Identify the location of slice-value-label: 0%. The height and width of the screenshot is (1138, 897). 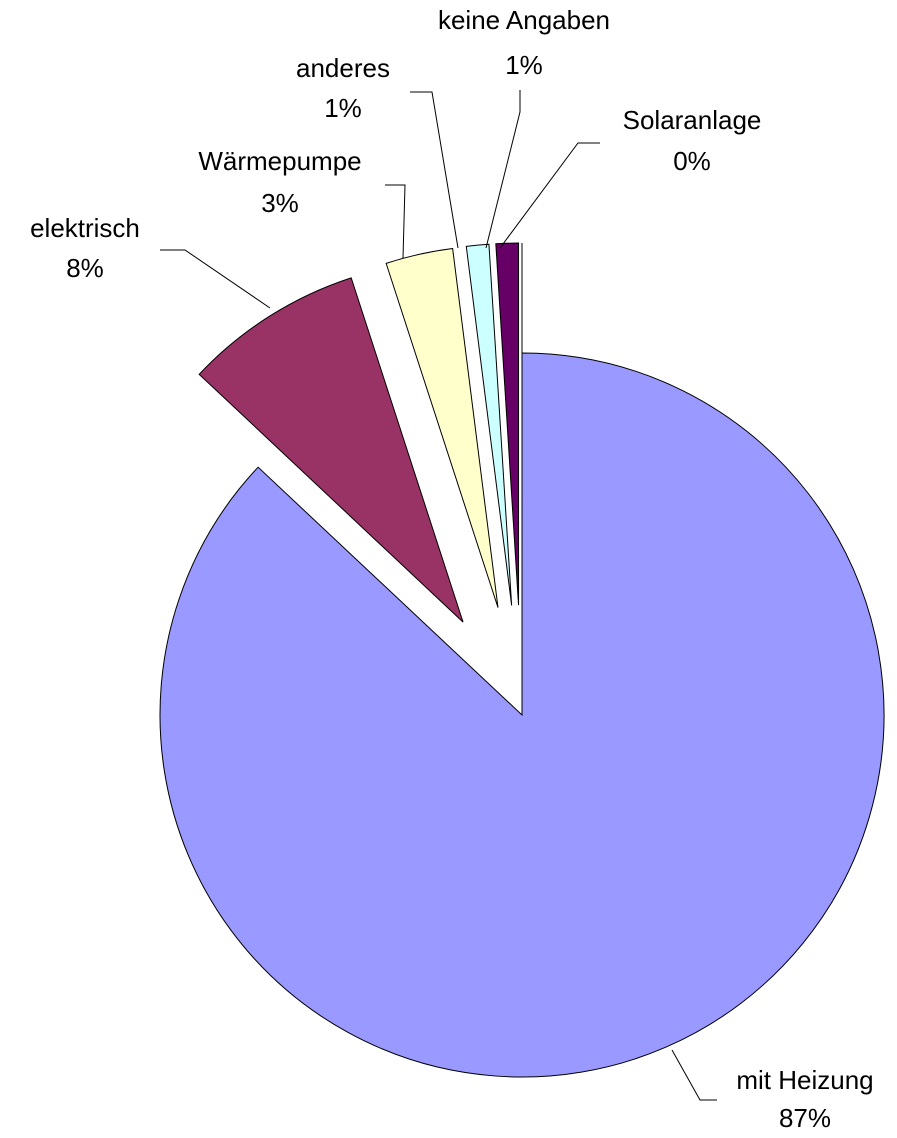
(692, 161).